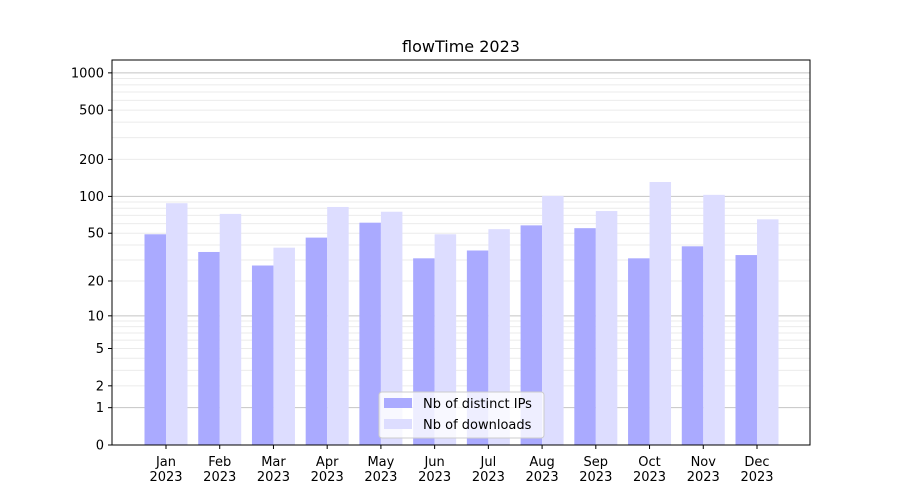  What do you see at coordinates (433, 462) in the screenshot?
I see `x-tick-label-line: Jun` at bounding box center [433, 462].